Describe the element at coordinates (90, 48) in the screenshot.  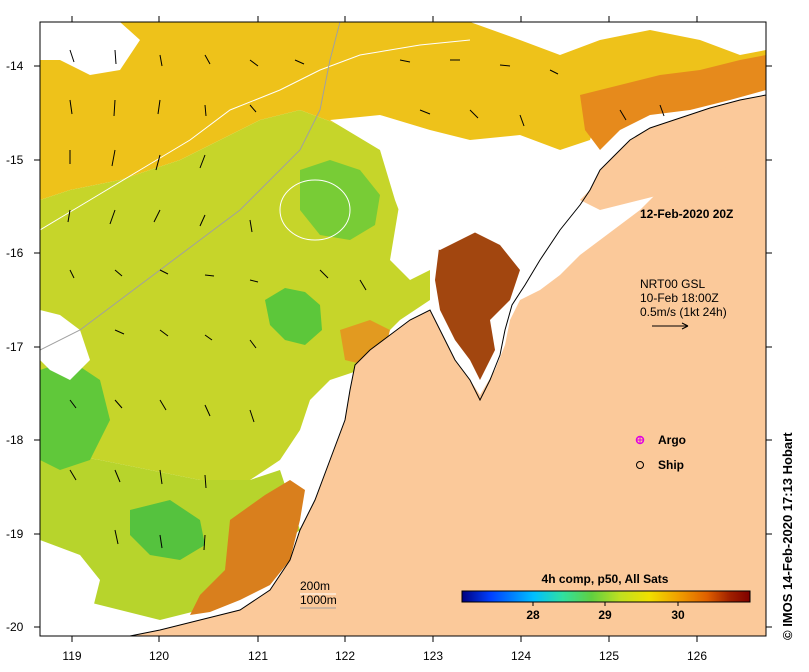
I see `cloud-gap-topleft` at that location.